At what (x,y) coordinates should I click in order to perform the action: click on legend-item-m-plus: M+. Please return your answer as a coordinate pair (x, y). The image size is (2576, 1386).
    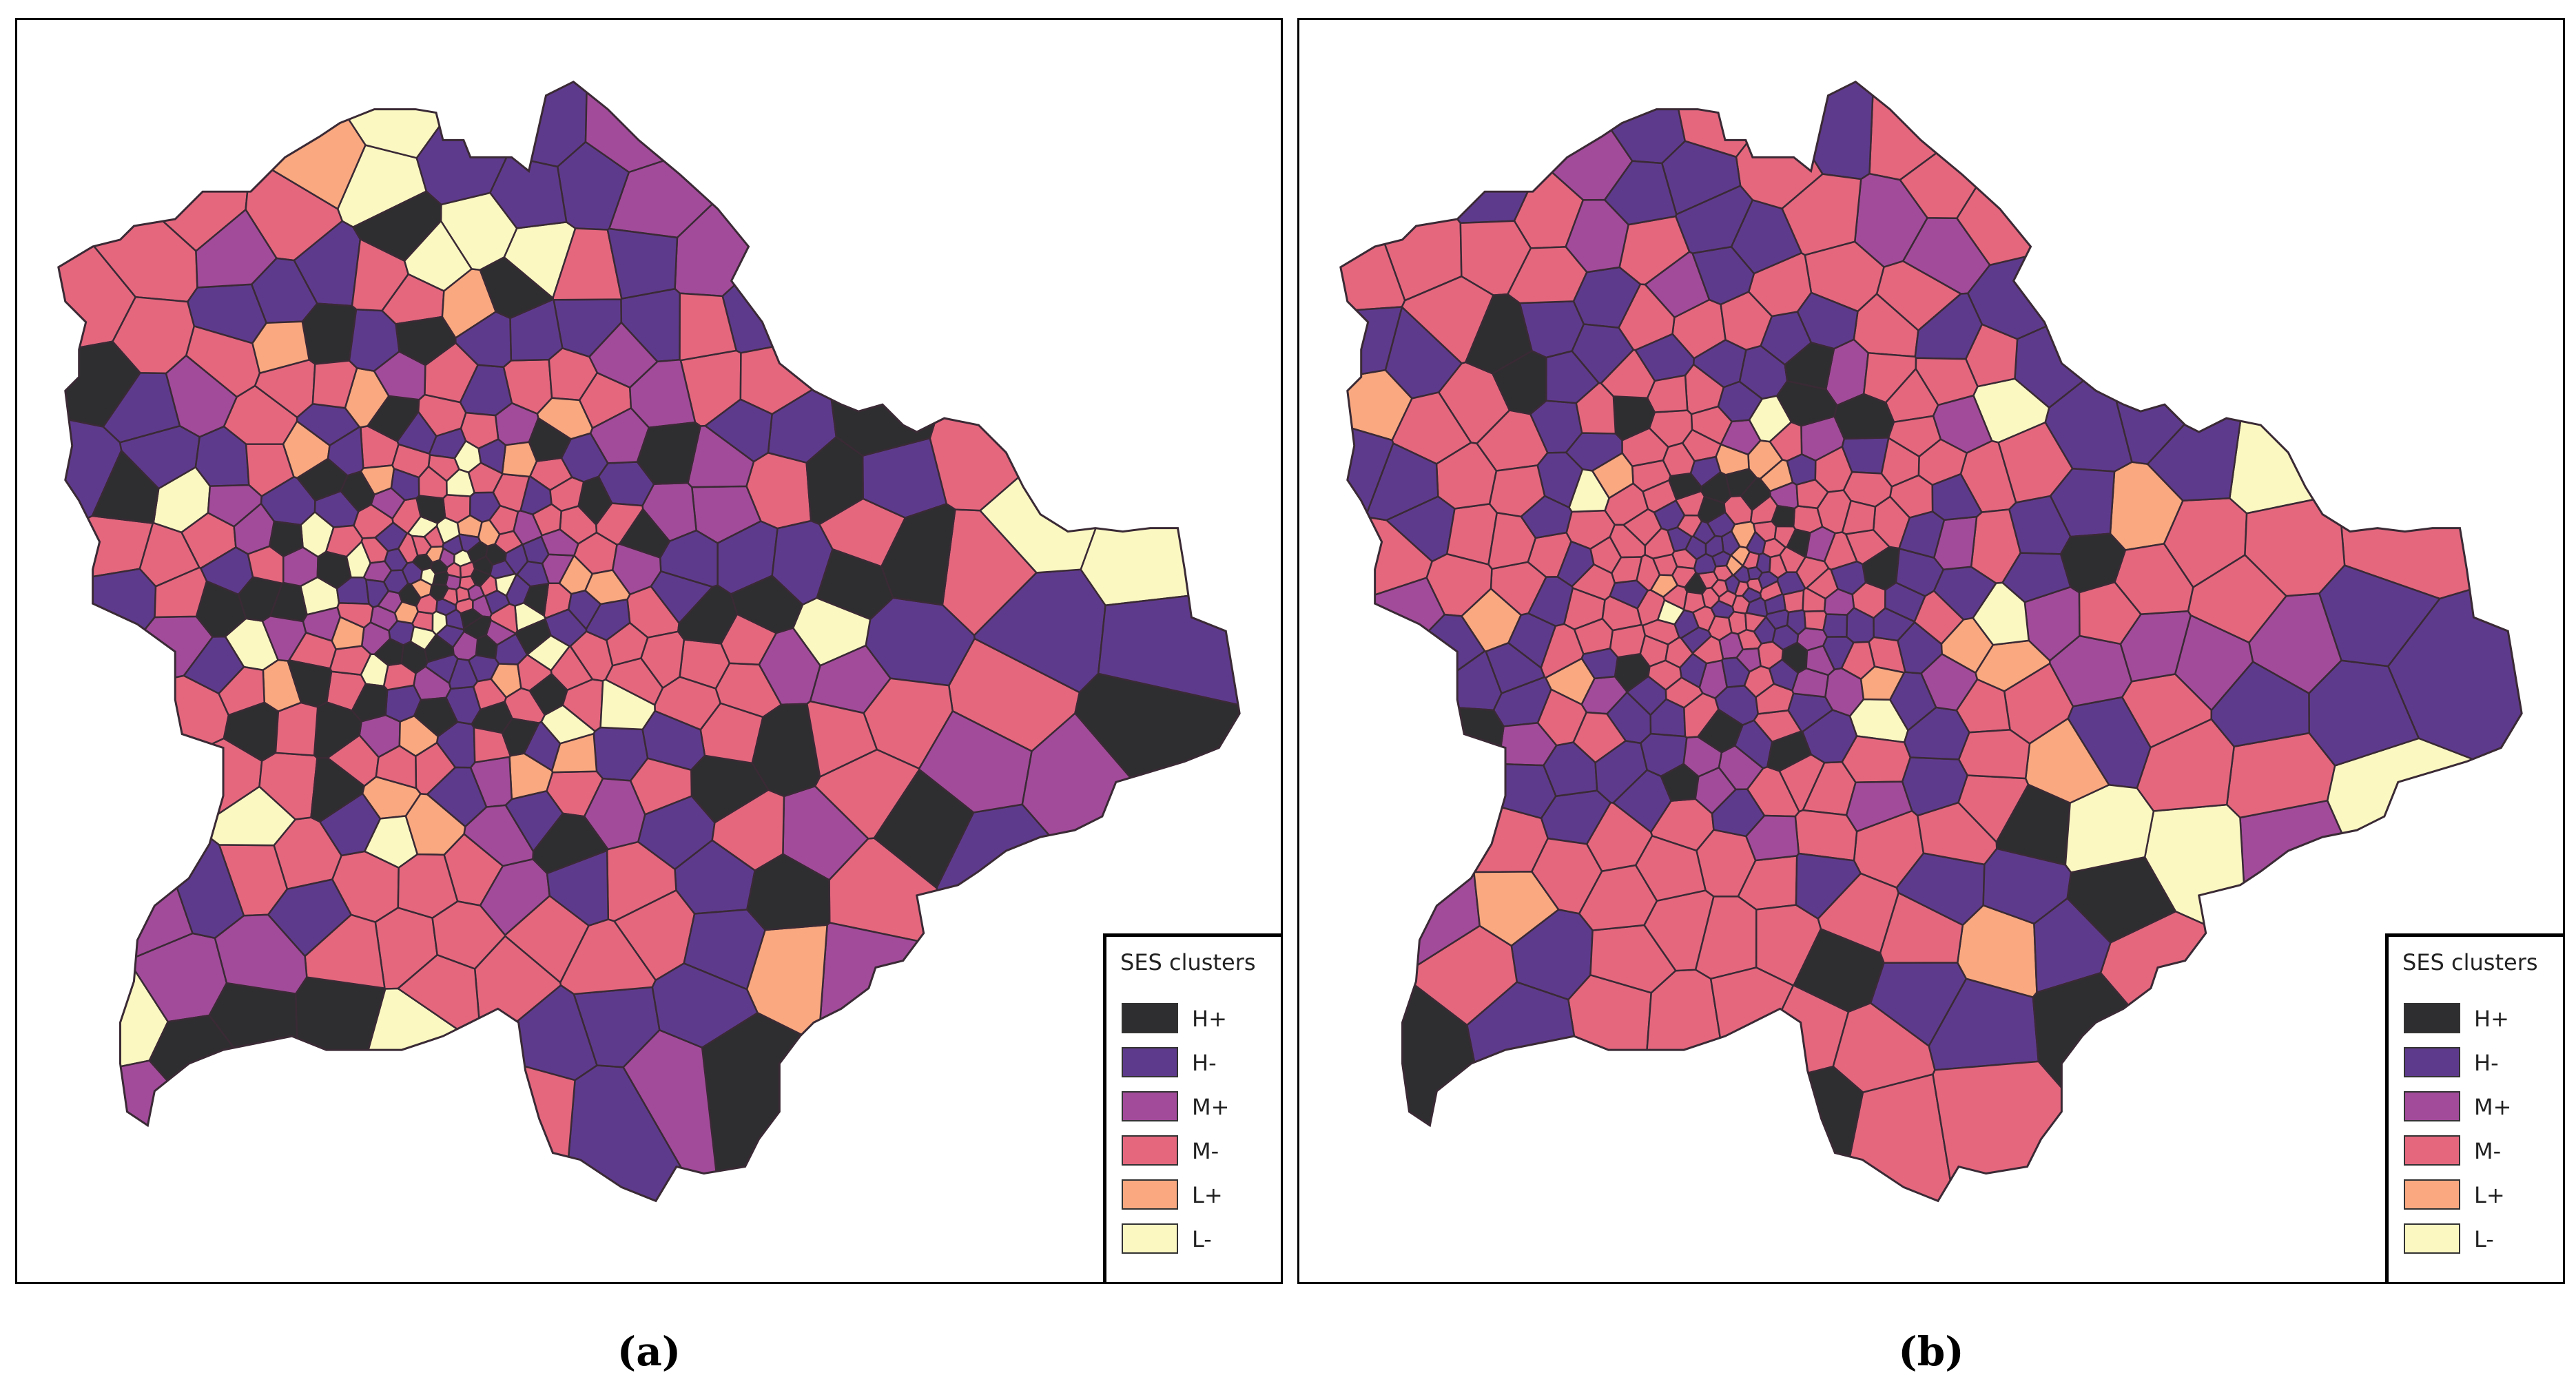
    Looking at the image, I should click on (1201, 1108).